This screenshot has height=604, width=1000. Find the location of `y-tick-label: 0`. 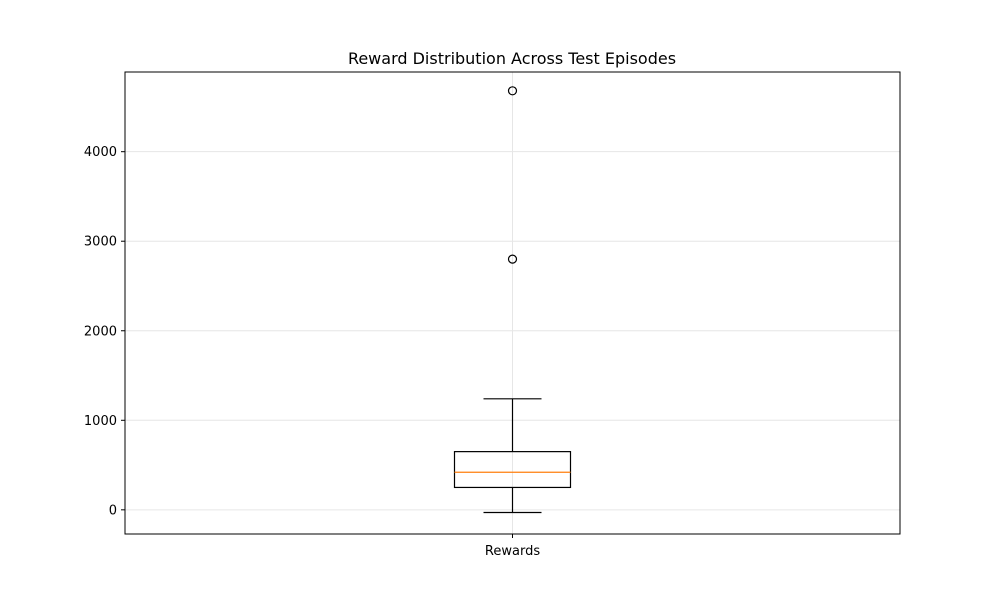

y-tick-label: 0 is located at coordinates (113, 510).